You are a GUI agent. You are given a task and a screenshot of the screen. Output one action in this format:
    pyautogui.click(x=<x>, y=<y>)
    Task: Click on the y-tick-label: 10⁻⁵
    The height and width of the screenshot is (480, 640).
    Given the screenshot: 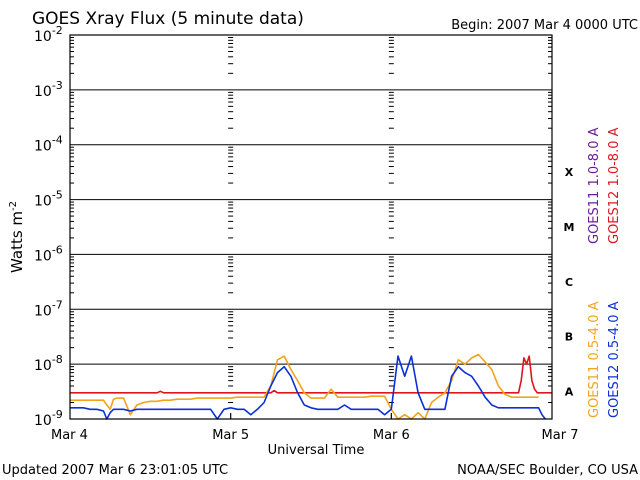 What is the action you would take?
    pyautogui.click(x=48, y=199)
    